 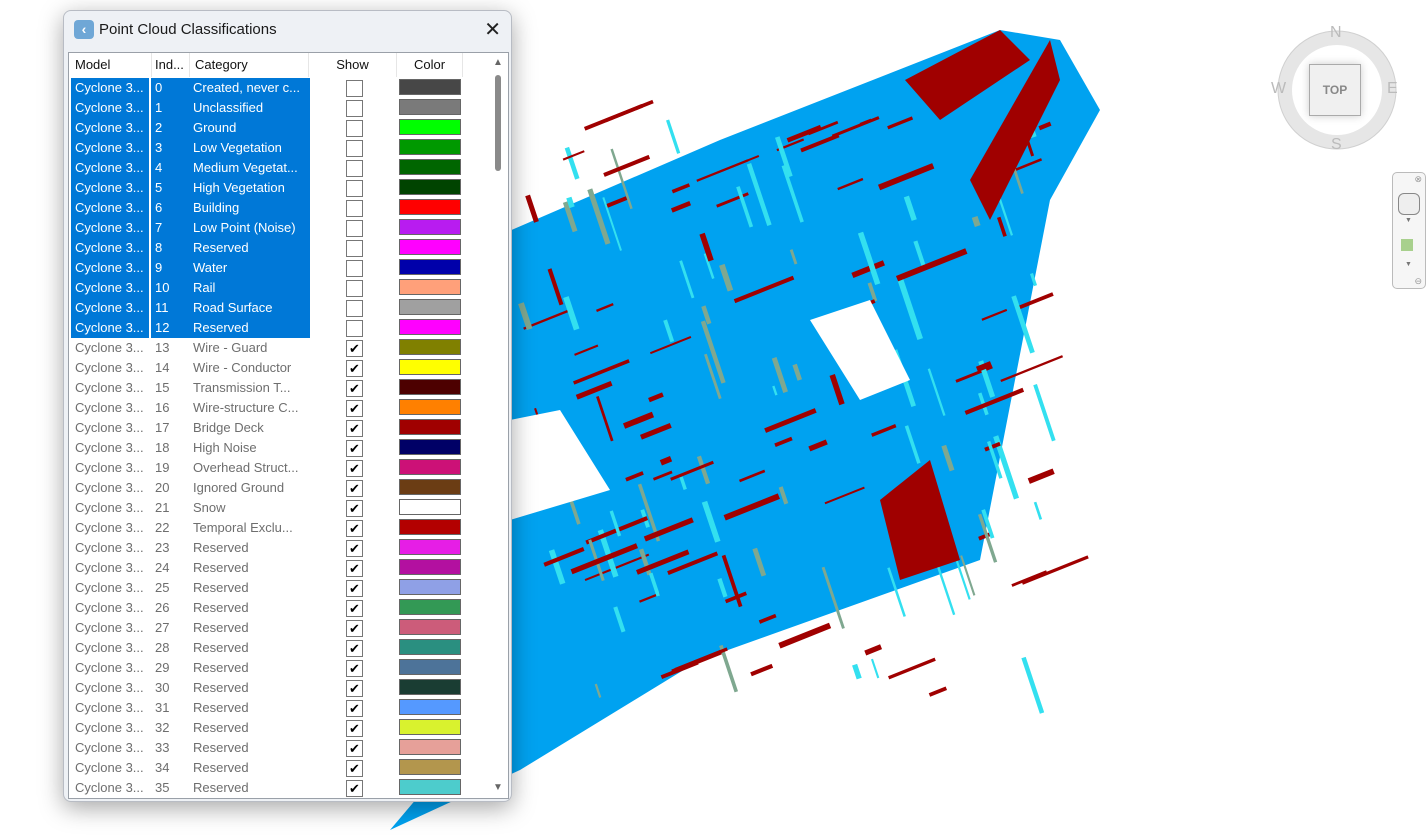 What do you see at coordinates (281, 208) in the screenshot?
I see `table-row: Cyclone 3... 6 Building` at bounding box center [281, 208].